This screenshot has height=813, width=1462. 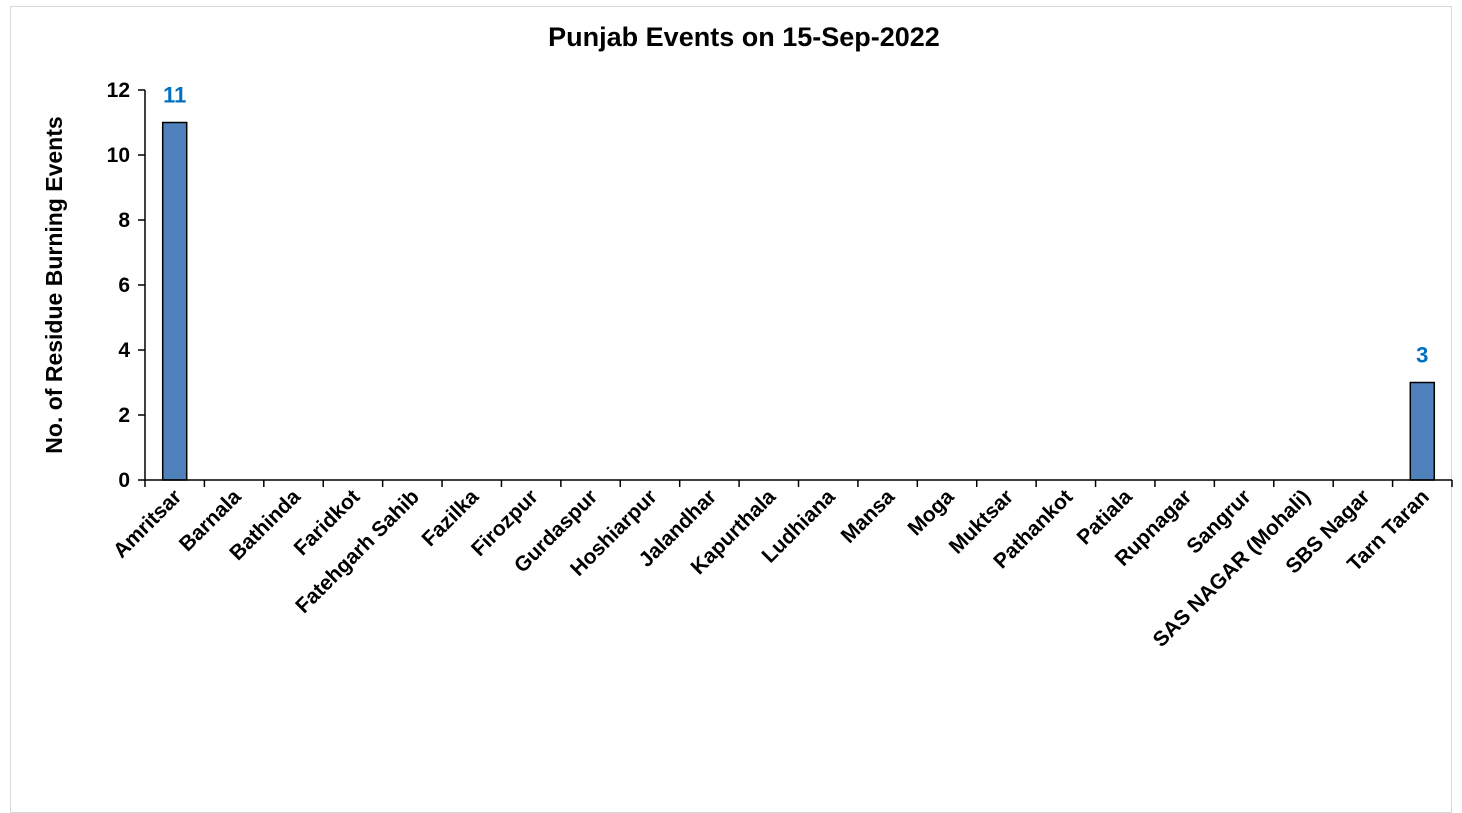 What do you see at coordinates (124, 415) in the screenshot?
I see `y-tick-label: 2` at bounding box center [124, 415].